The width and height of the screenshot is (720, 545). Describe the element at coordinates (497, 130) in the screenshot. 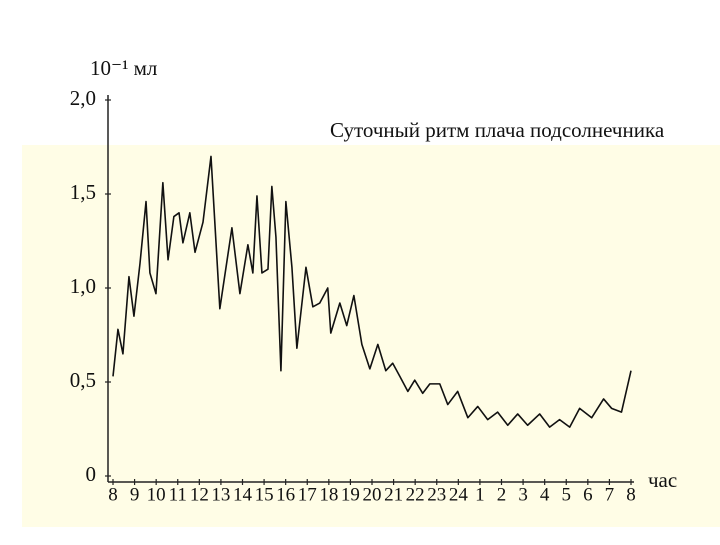

I see `chart-title: Суточный ритм плача подсолнечника` at that location.